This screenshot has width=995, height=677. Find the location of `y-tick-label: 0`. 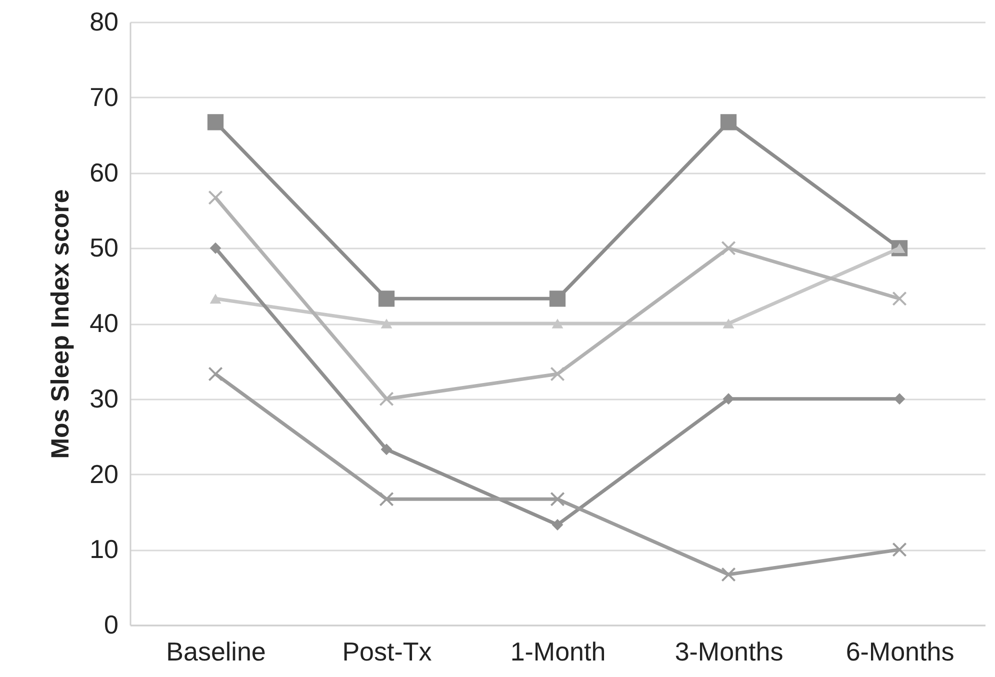

y-tick-label: 0 is located at coordinates (111, 625).